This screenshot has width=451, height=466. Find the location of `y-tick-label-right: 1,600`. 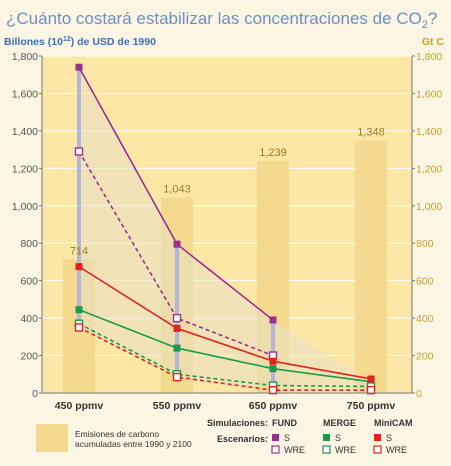

y-tick-label-right: 1,600 is located at coordinates (429, 94).